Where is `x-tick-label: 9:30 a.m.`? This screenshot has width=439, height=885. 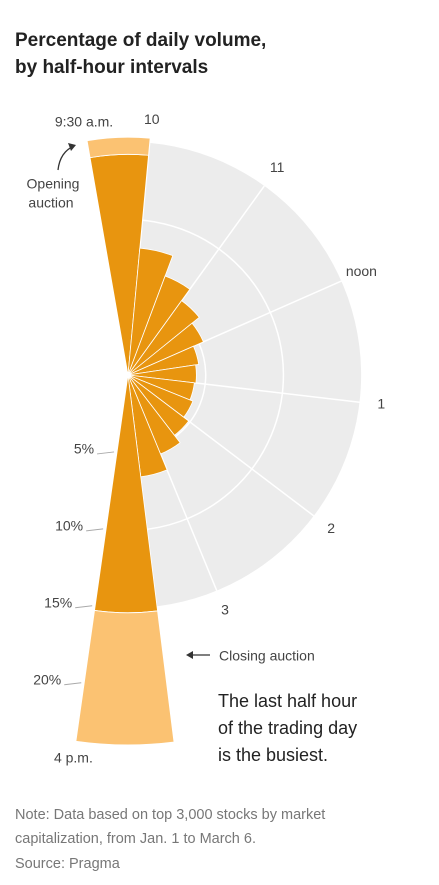
x-tick-label: 9:30 a.m. is located at coordinates (84, 122).